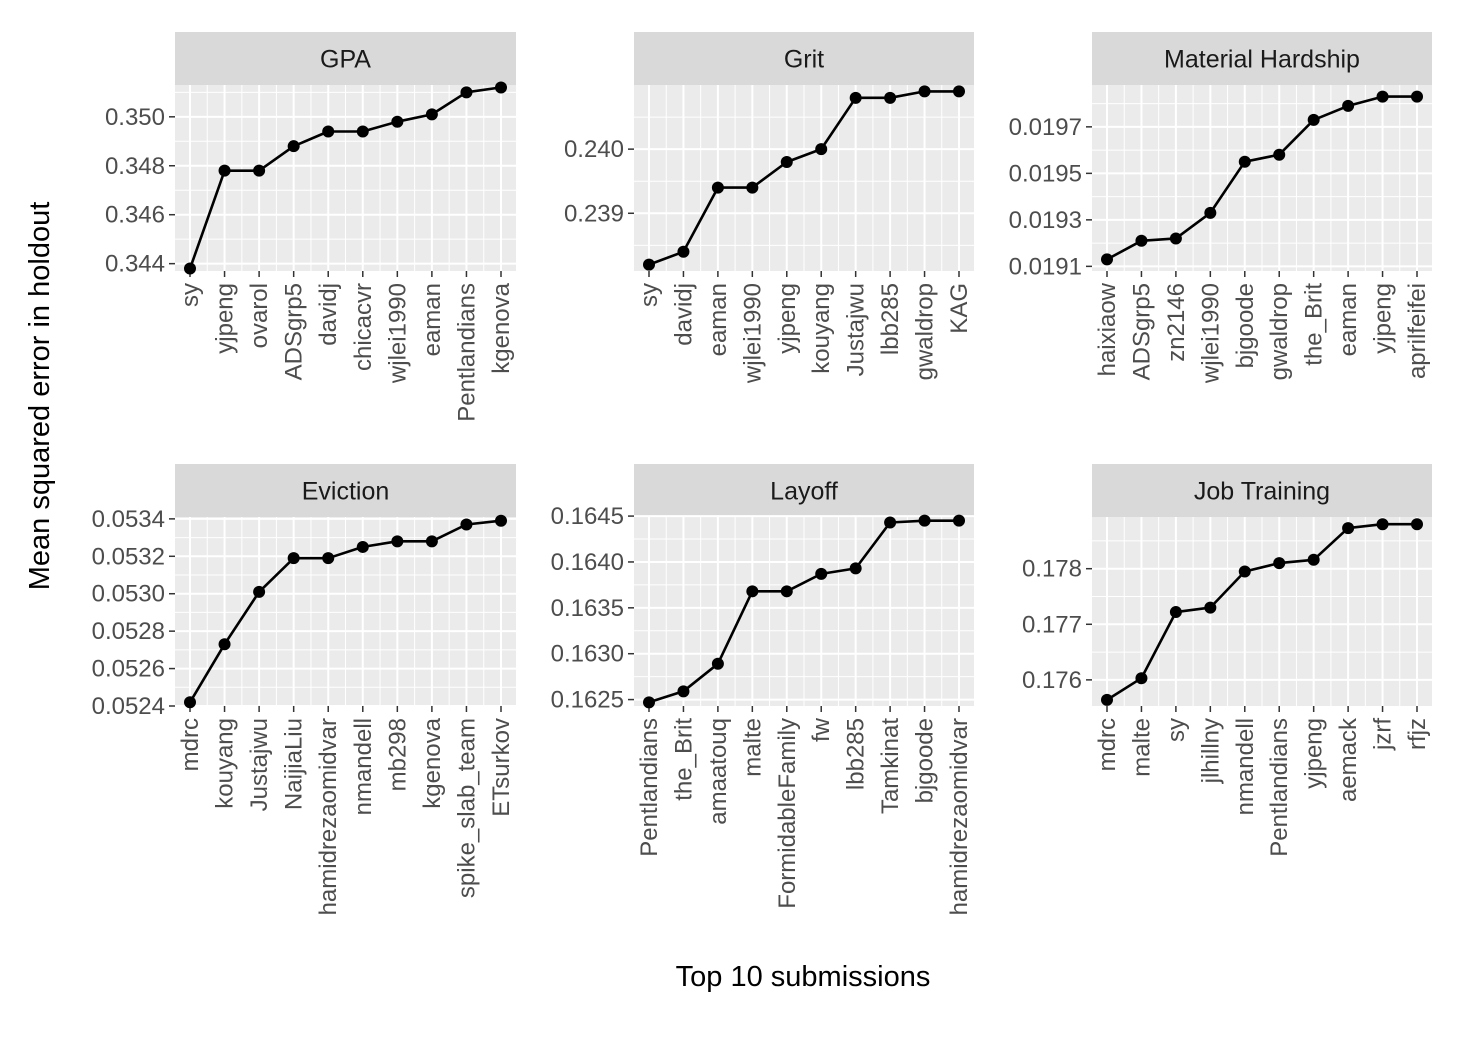 The width and height of the screenshot is (1462, 1040). Describe the element at coordinates (294, 331) in the screenshot. I see `x-tick-label: ADSgrp5` at that location.